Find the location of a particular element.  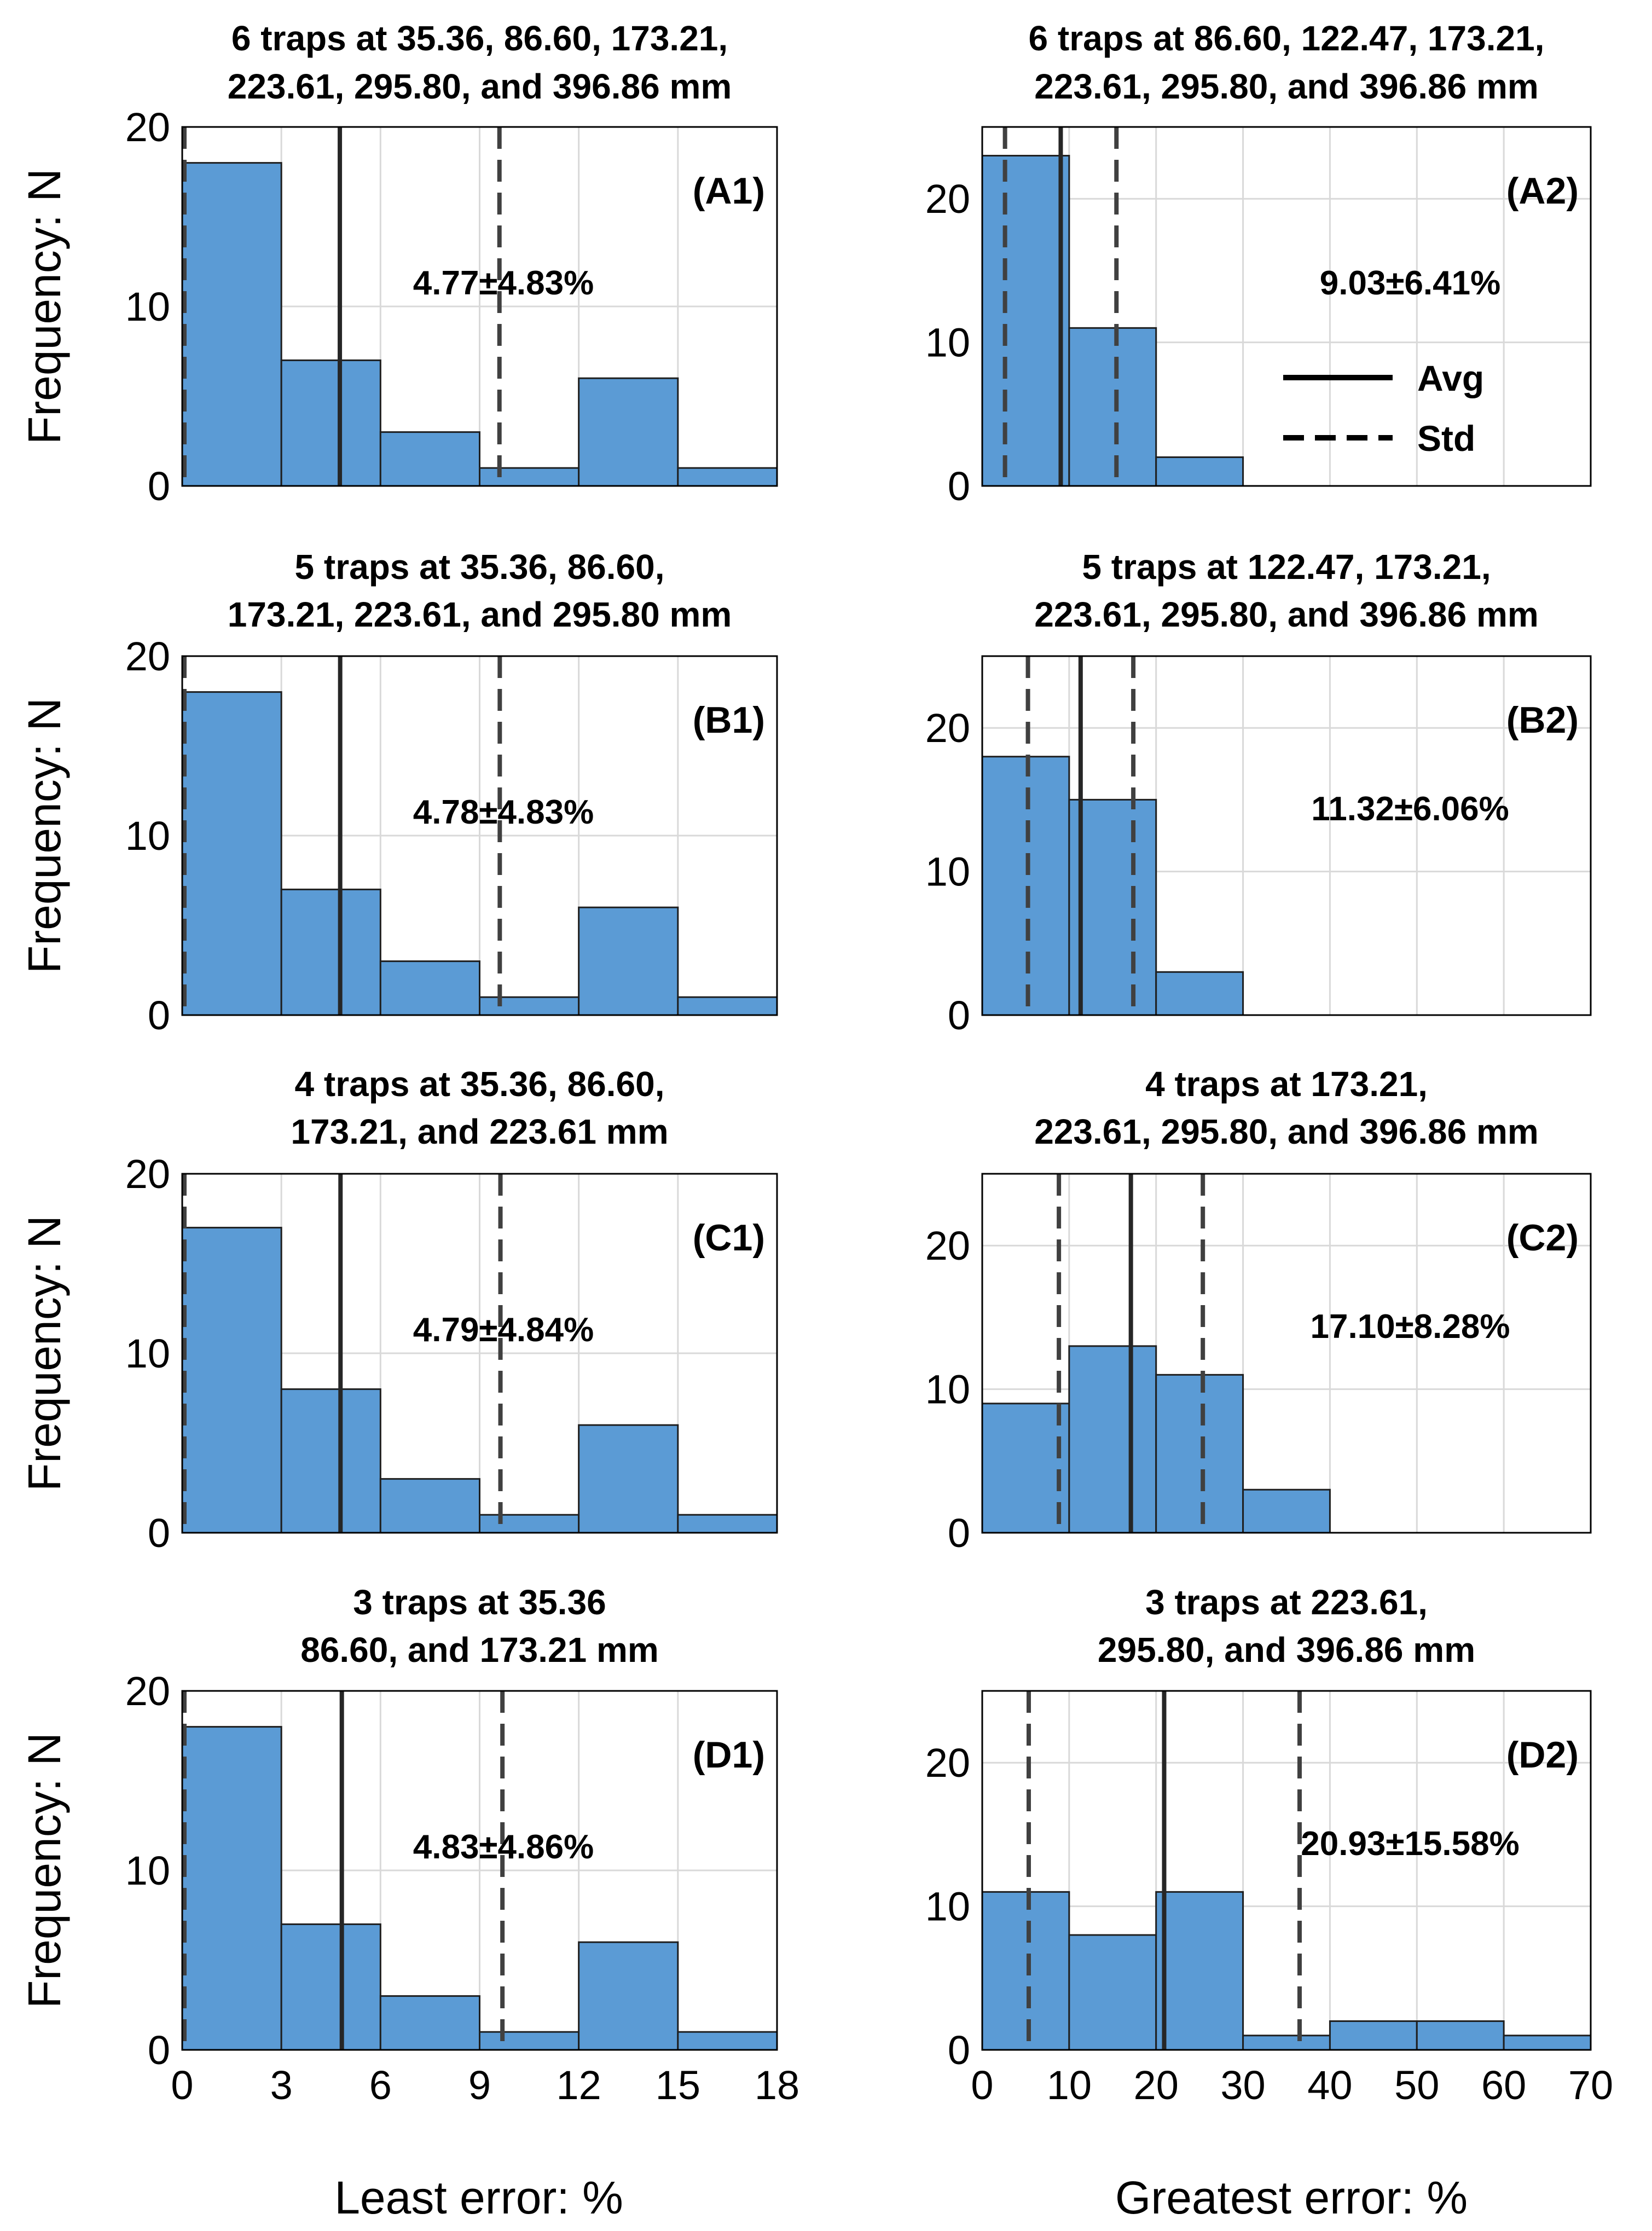

legend-std-label: Std is located at coordinates (1446, 438).